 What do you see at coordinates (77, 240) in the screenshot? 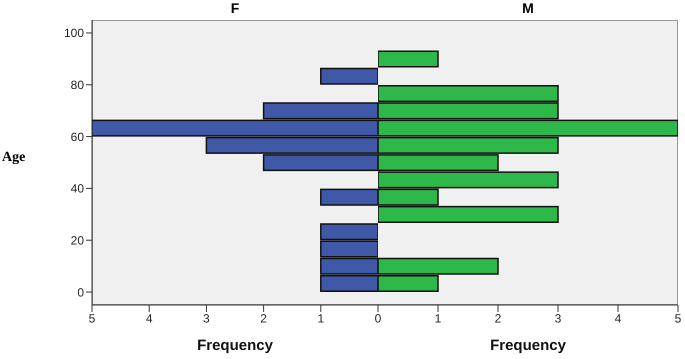
I see `y-tick-label: 20` at bounding box center [77, 240].